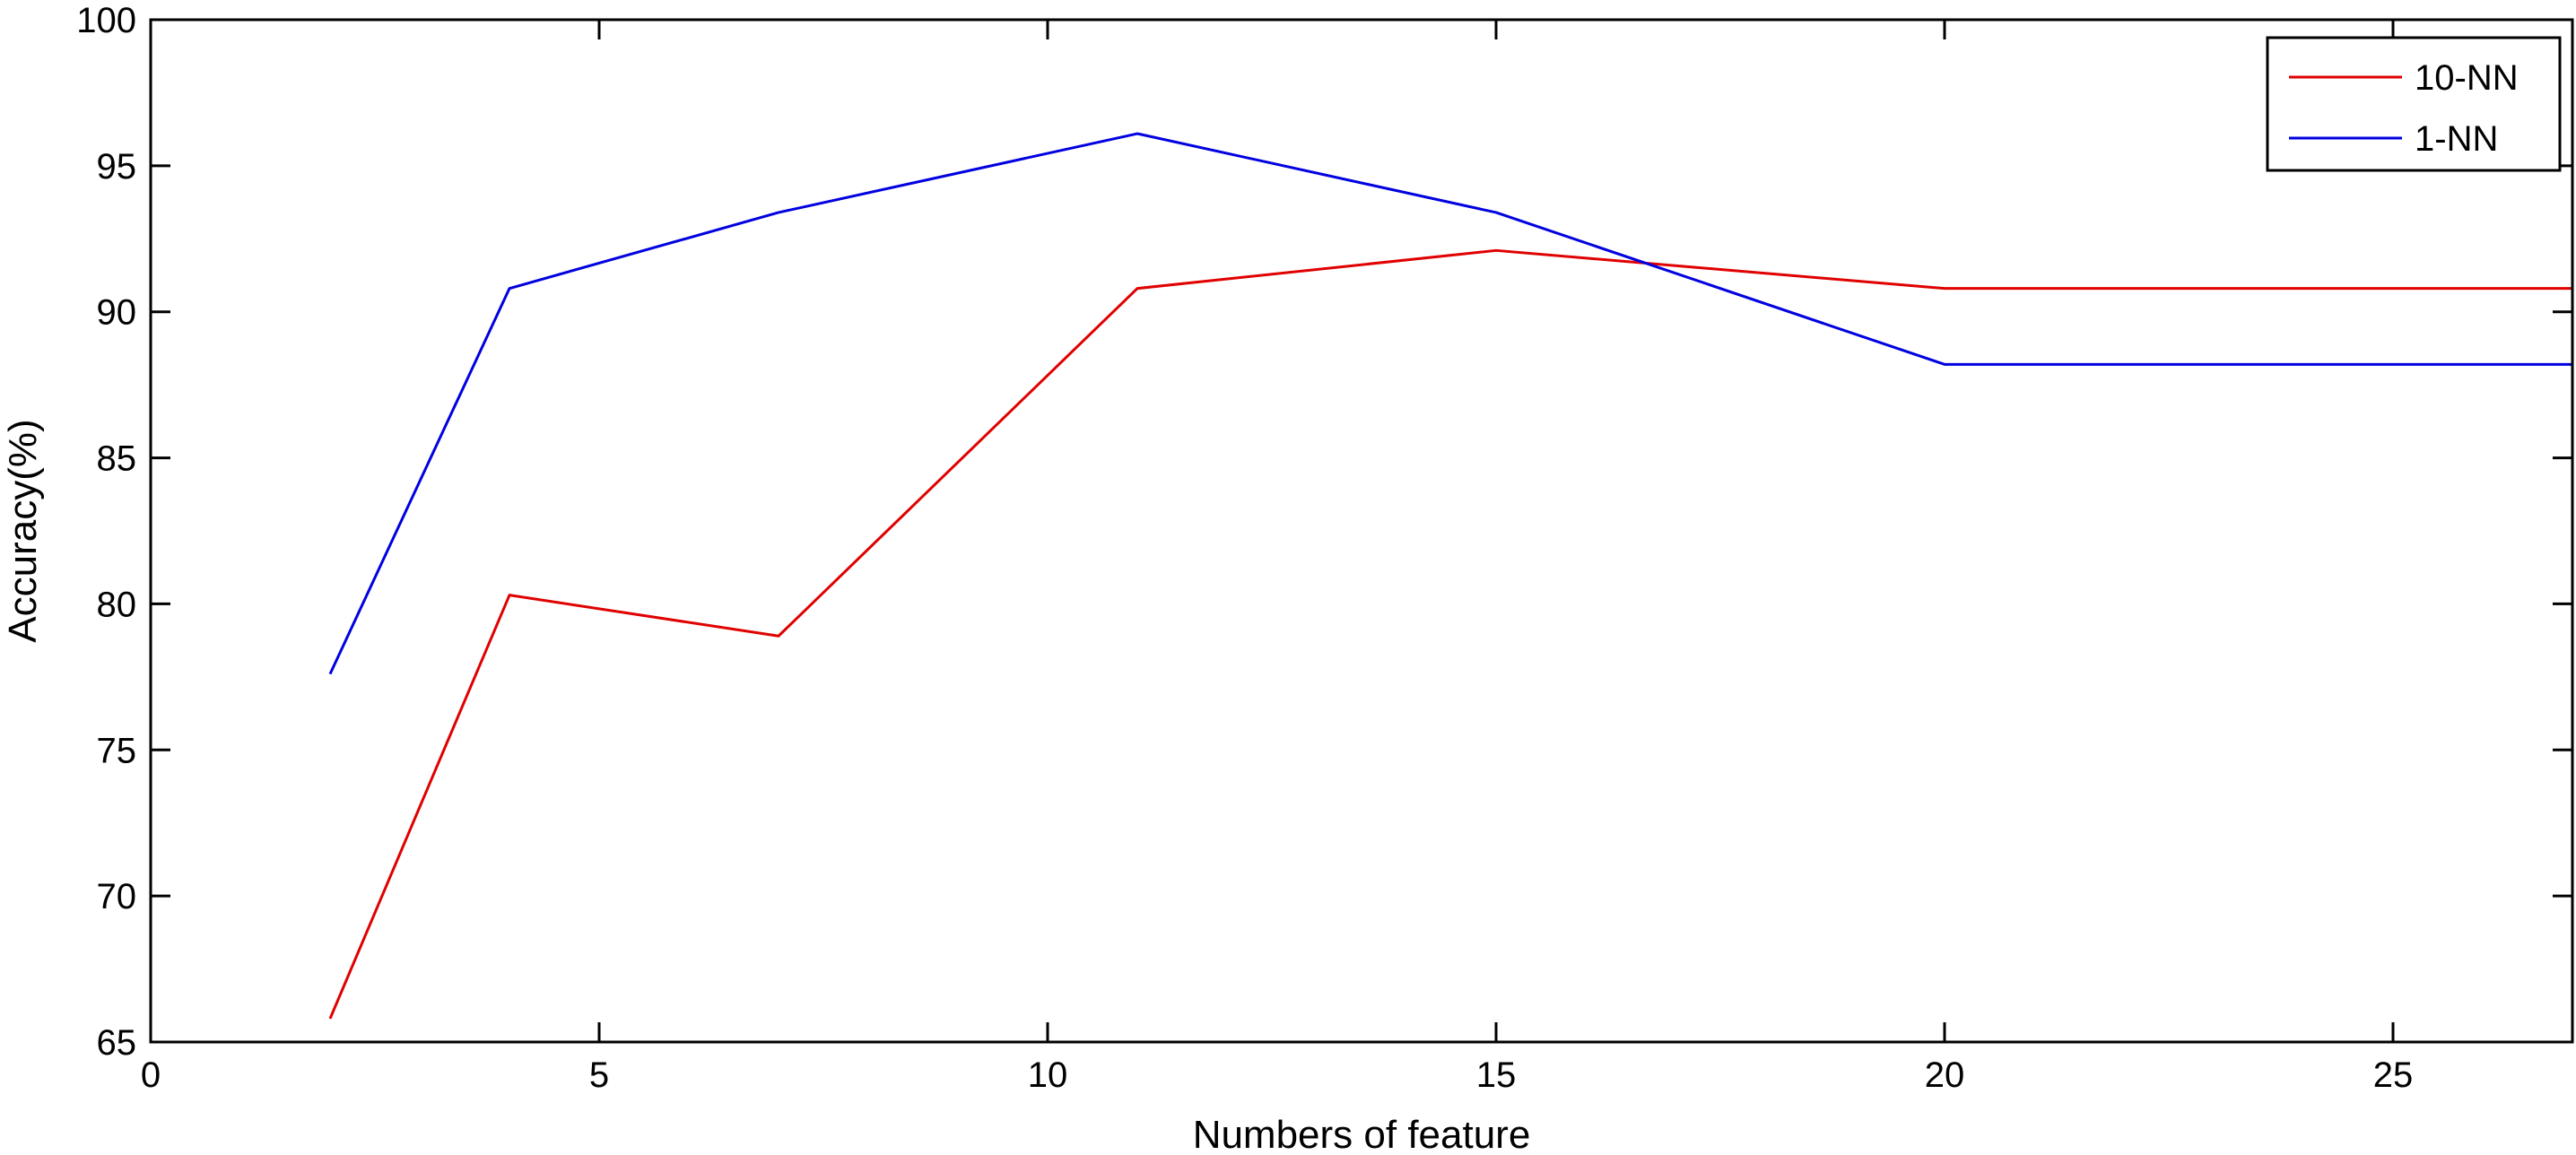 Image resolution: width=2576 pixels, height=1155 pixels. Describe the element at coordinates (23, 530) in the screenshot. I see `y-axis-title: Accuracy(%)` at that location.